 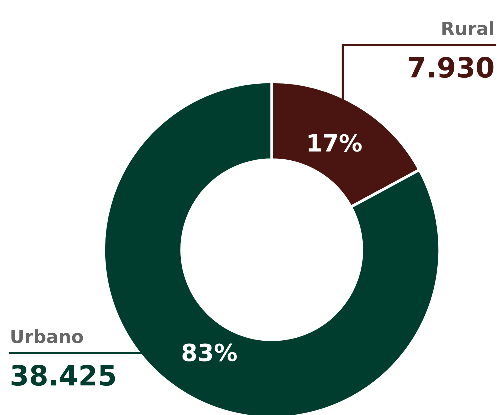 What do you see at coordinates (48, 337) in the screenshot?
I see `slice-label: Urbano` at bounding box center [48, 337].